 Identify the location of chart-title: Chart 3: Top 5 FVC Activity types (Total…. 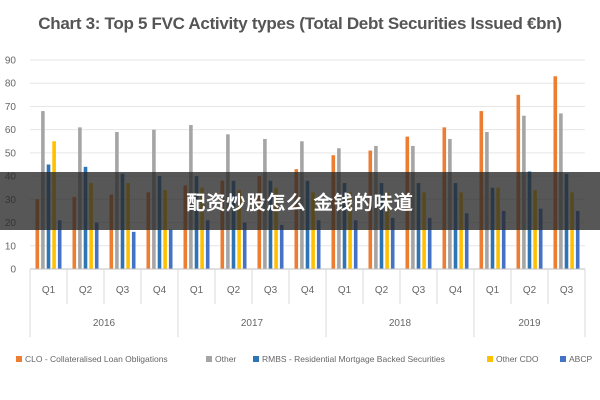
(300, 23).